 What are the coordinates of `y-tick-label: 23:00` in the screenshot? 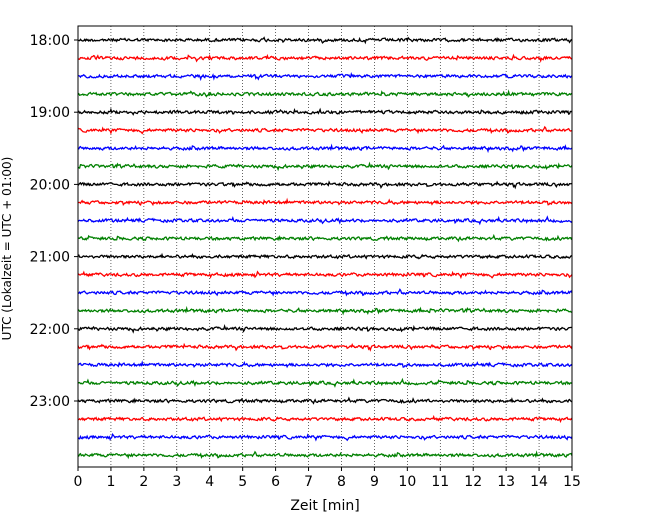 It's located at (50, 402).